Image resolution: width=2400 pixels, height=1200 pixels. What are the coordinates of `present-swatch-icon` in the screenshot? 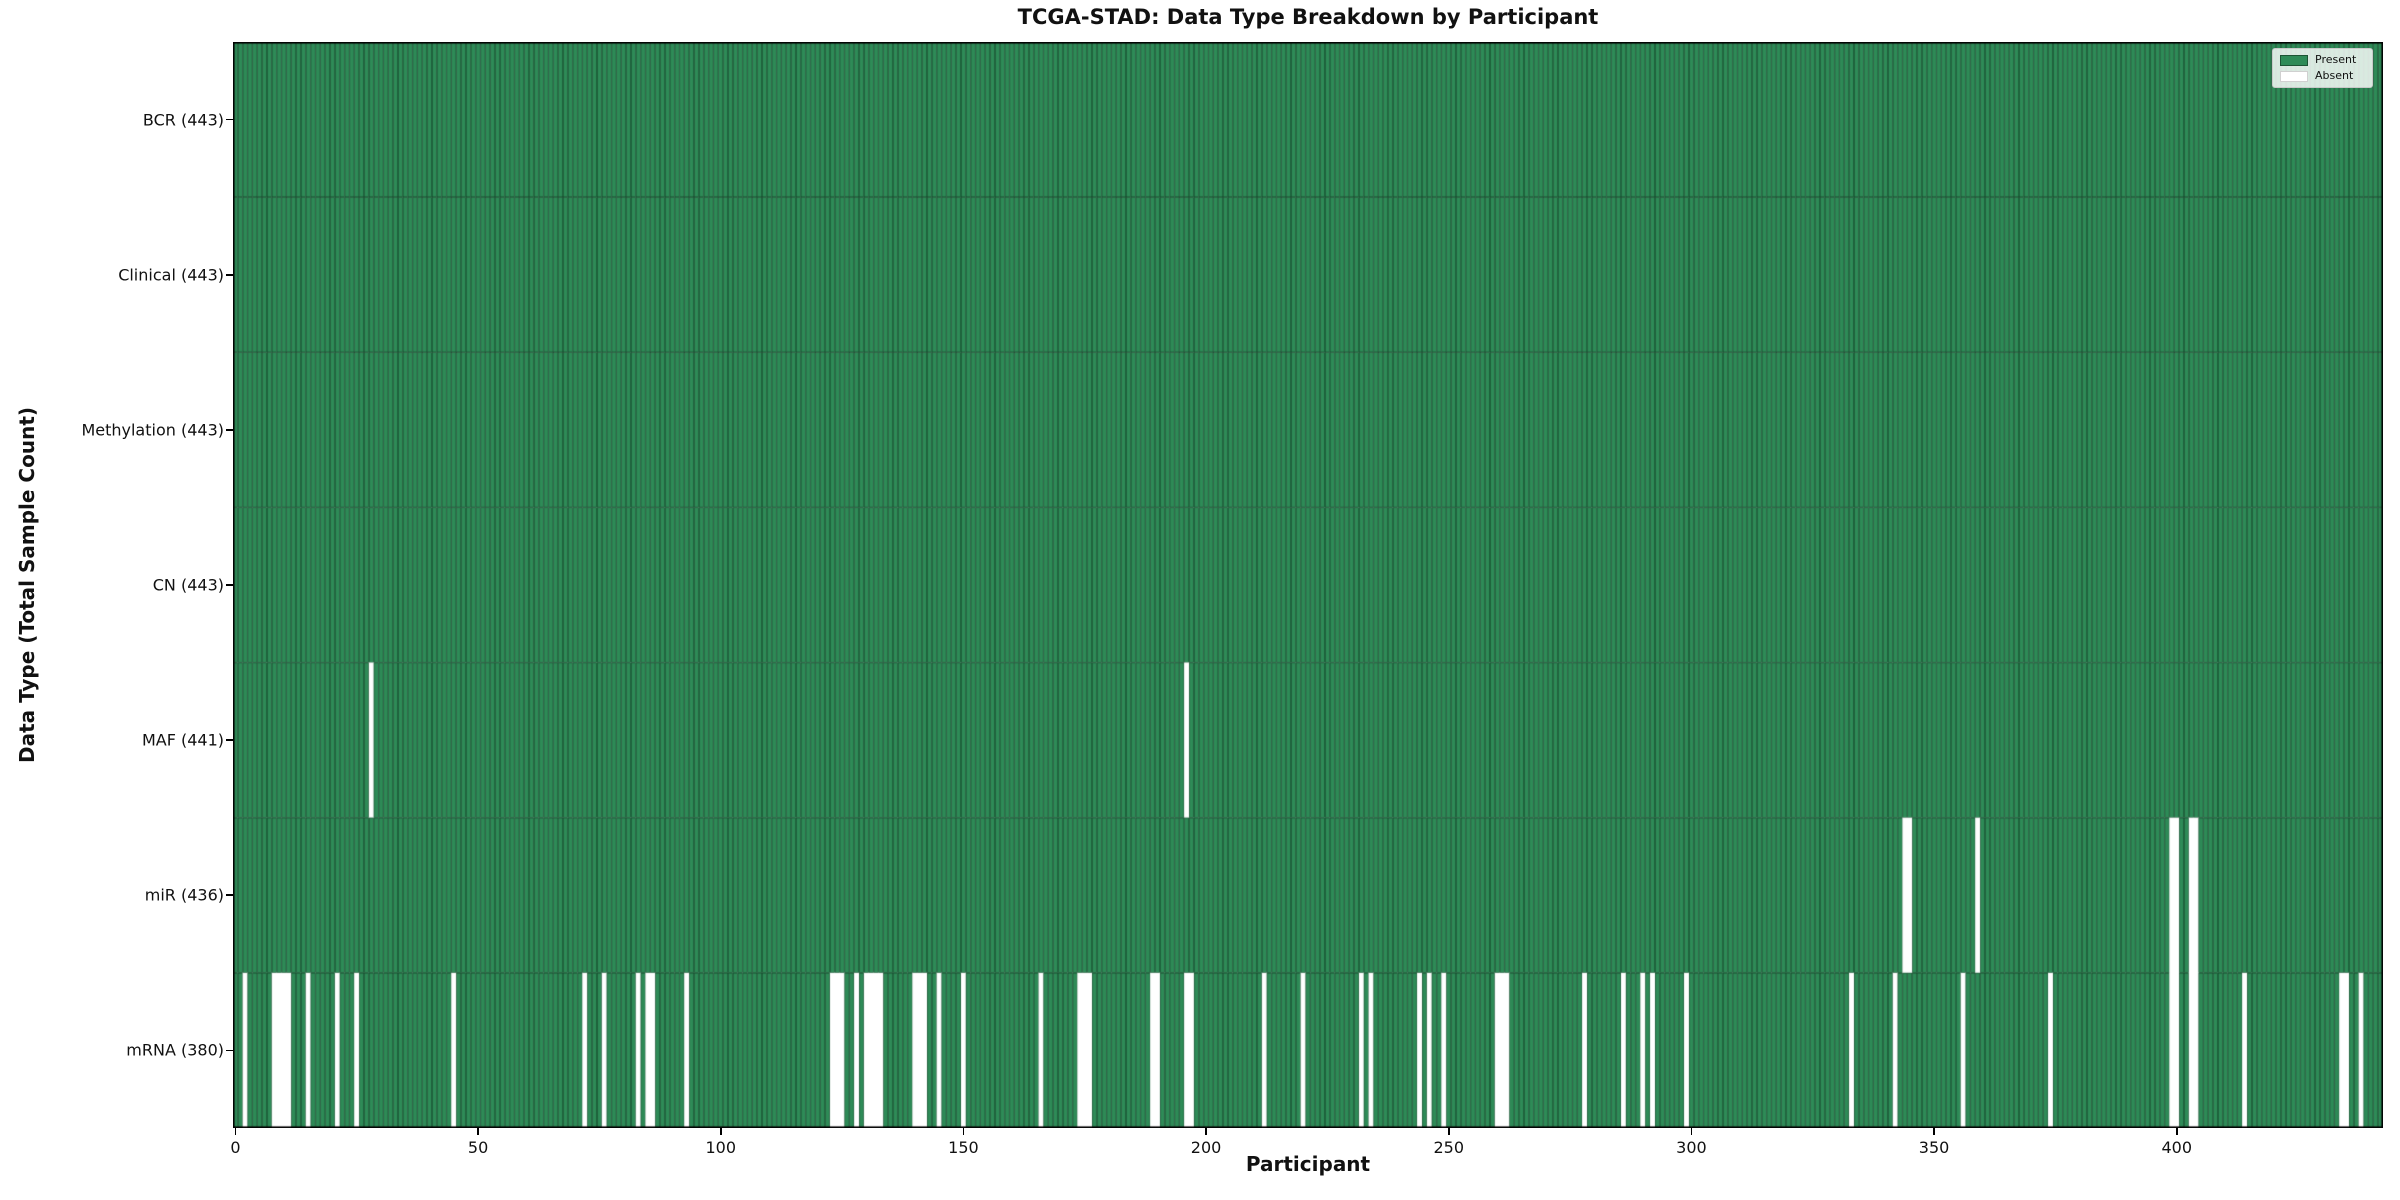 It's located at (2294, 60).